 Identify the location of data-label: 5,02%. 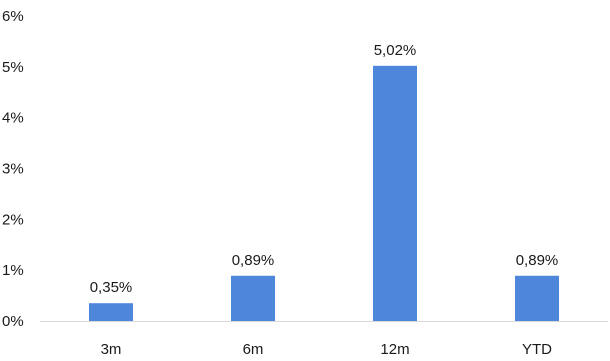
(395, 50).